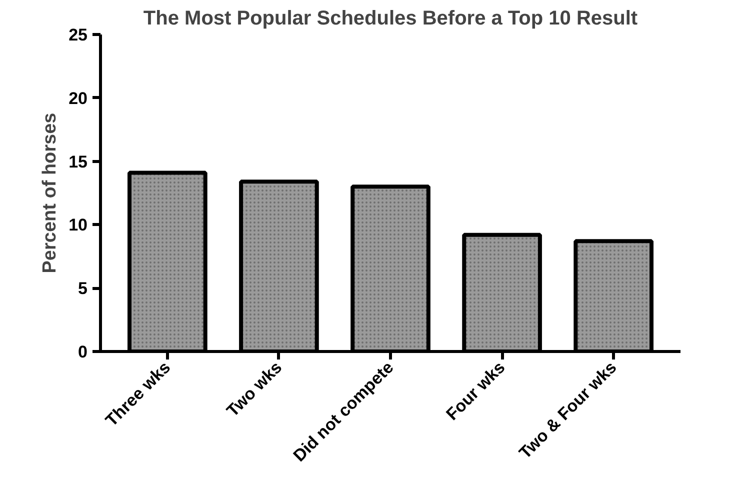 Image resolution: width=748 pixels, height=483 pixels. Describe the element at coordinates (78, 35) in the screenshot. I see `y-tick-label: 25` at that location.